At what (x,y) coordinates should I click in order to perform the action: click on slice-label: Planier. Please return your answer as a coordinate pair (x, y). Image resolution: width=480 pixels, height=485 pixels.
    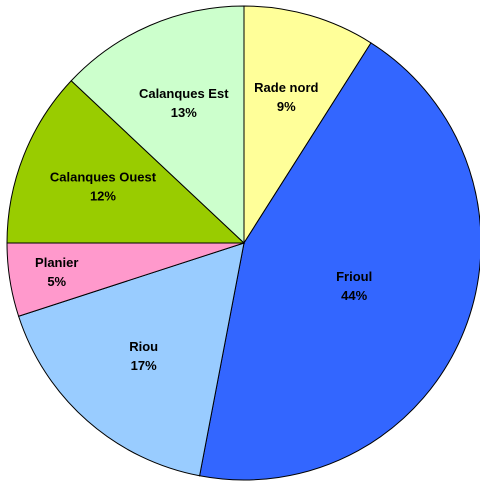
    Looking at the image, I should click on (56, 262).